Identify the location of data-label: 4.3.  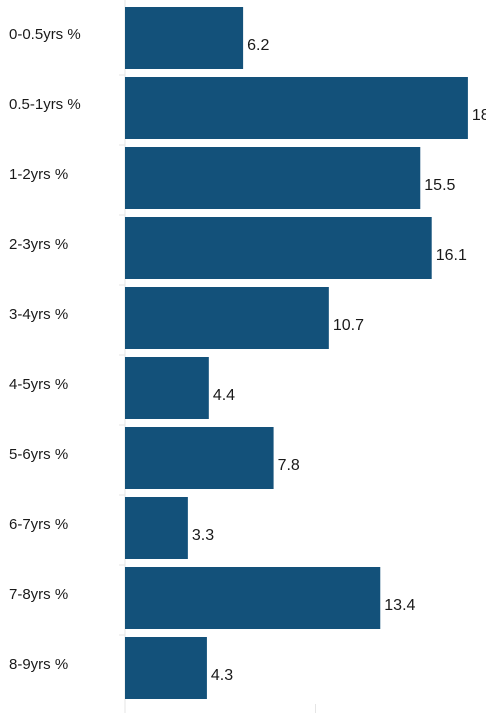
(222, 675).